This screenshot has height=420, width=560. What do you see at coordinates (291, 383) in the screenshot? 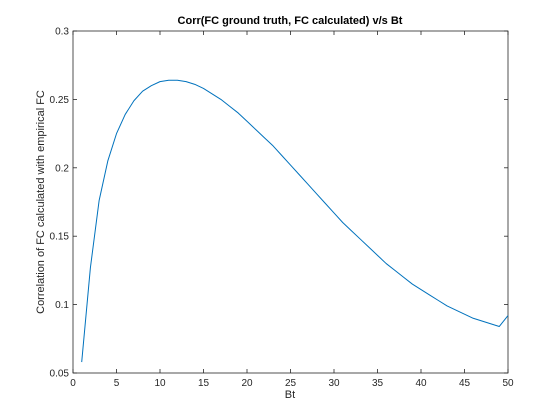
I see `x-tick-label: 25` at bounding box center [291, 383].